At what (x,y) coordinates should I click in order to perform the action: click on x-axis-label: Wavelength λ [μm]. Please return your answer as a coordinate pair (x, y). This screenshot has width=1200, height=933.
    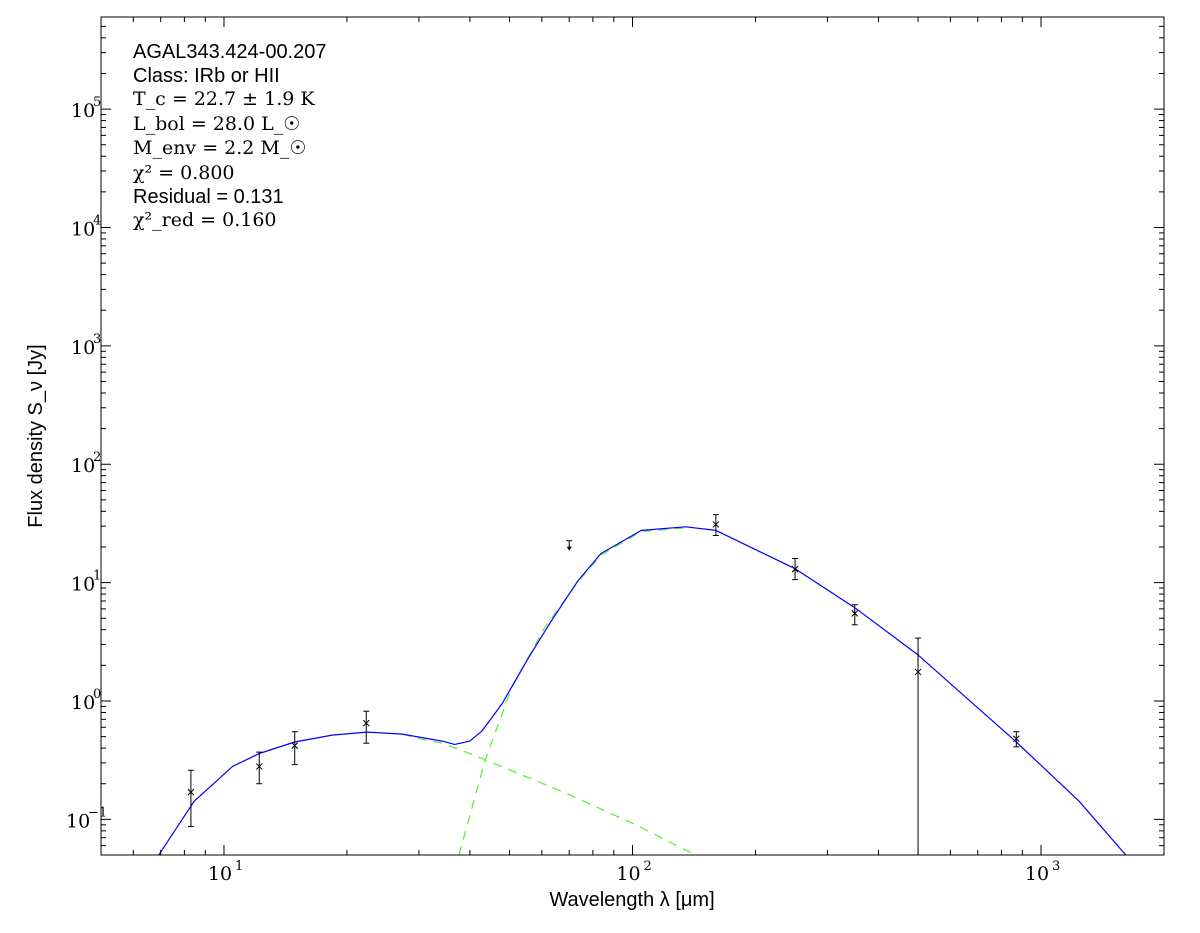
    Looking at the image, I should click on (631, 900).